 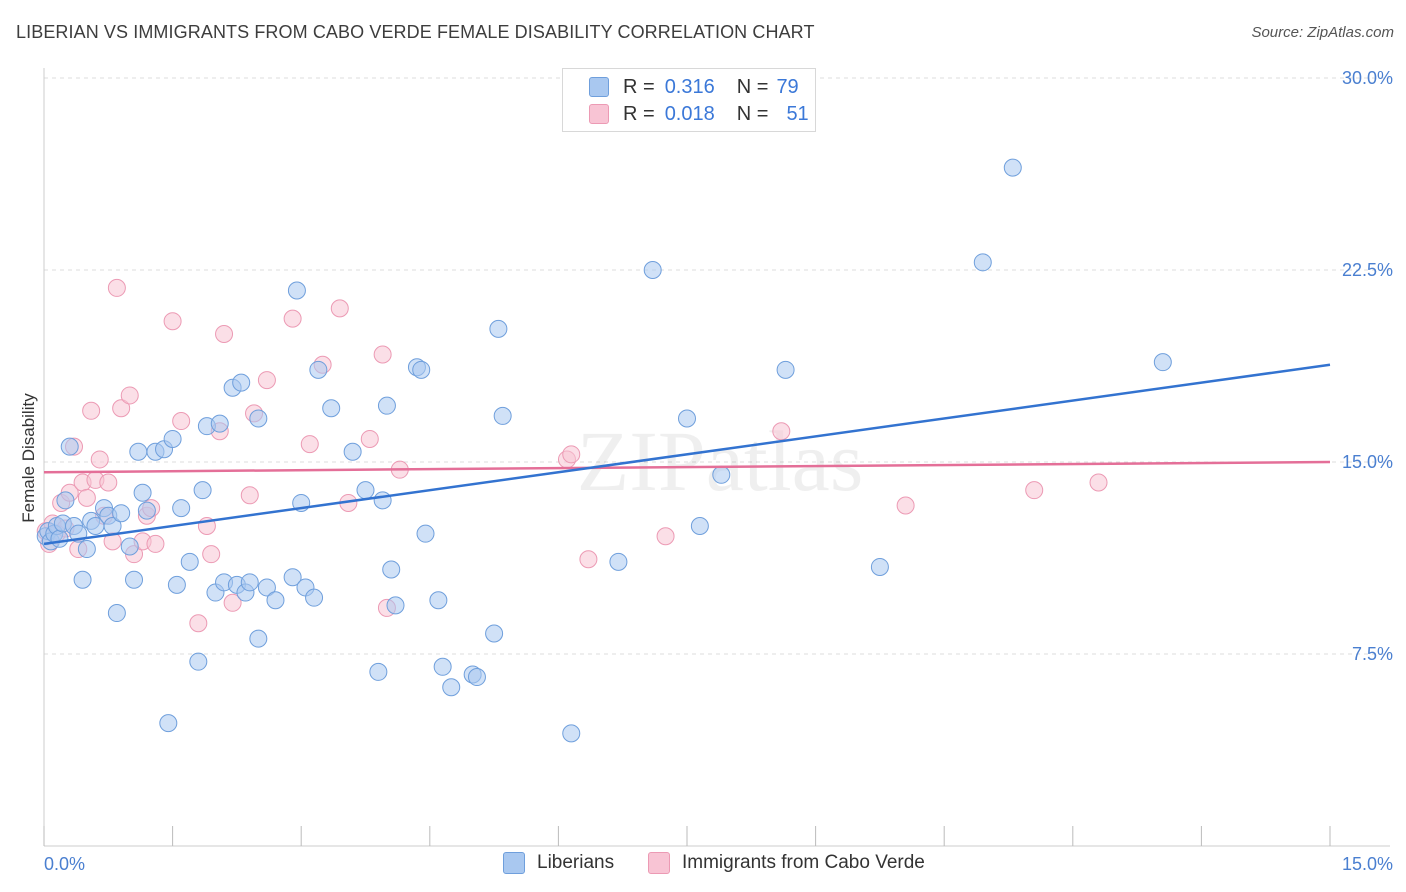 What do you see at coordinates (1367, 270) in the screenshot?
I see `y-tick-label: 22.5%` at bounding box center [1367, 270].